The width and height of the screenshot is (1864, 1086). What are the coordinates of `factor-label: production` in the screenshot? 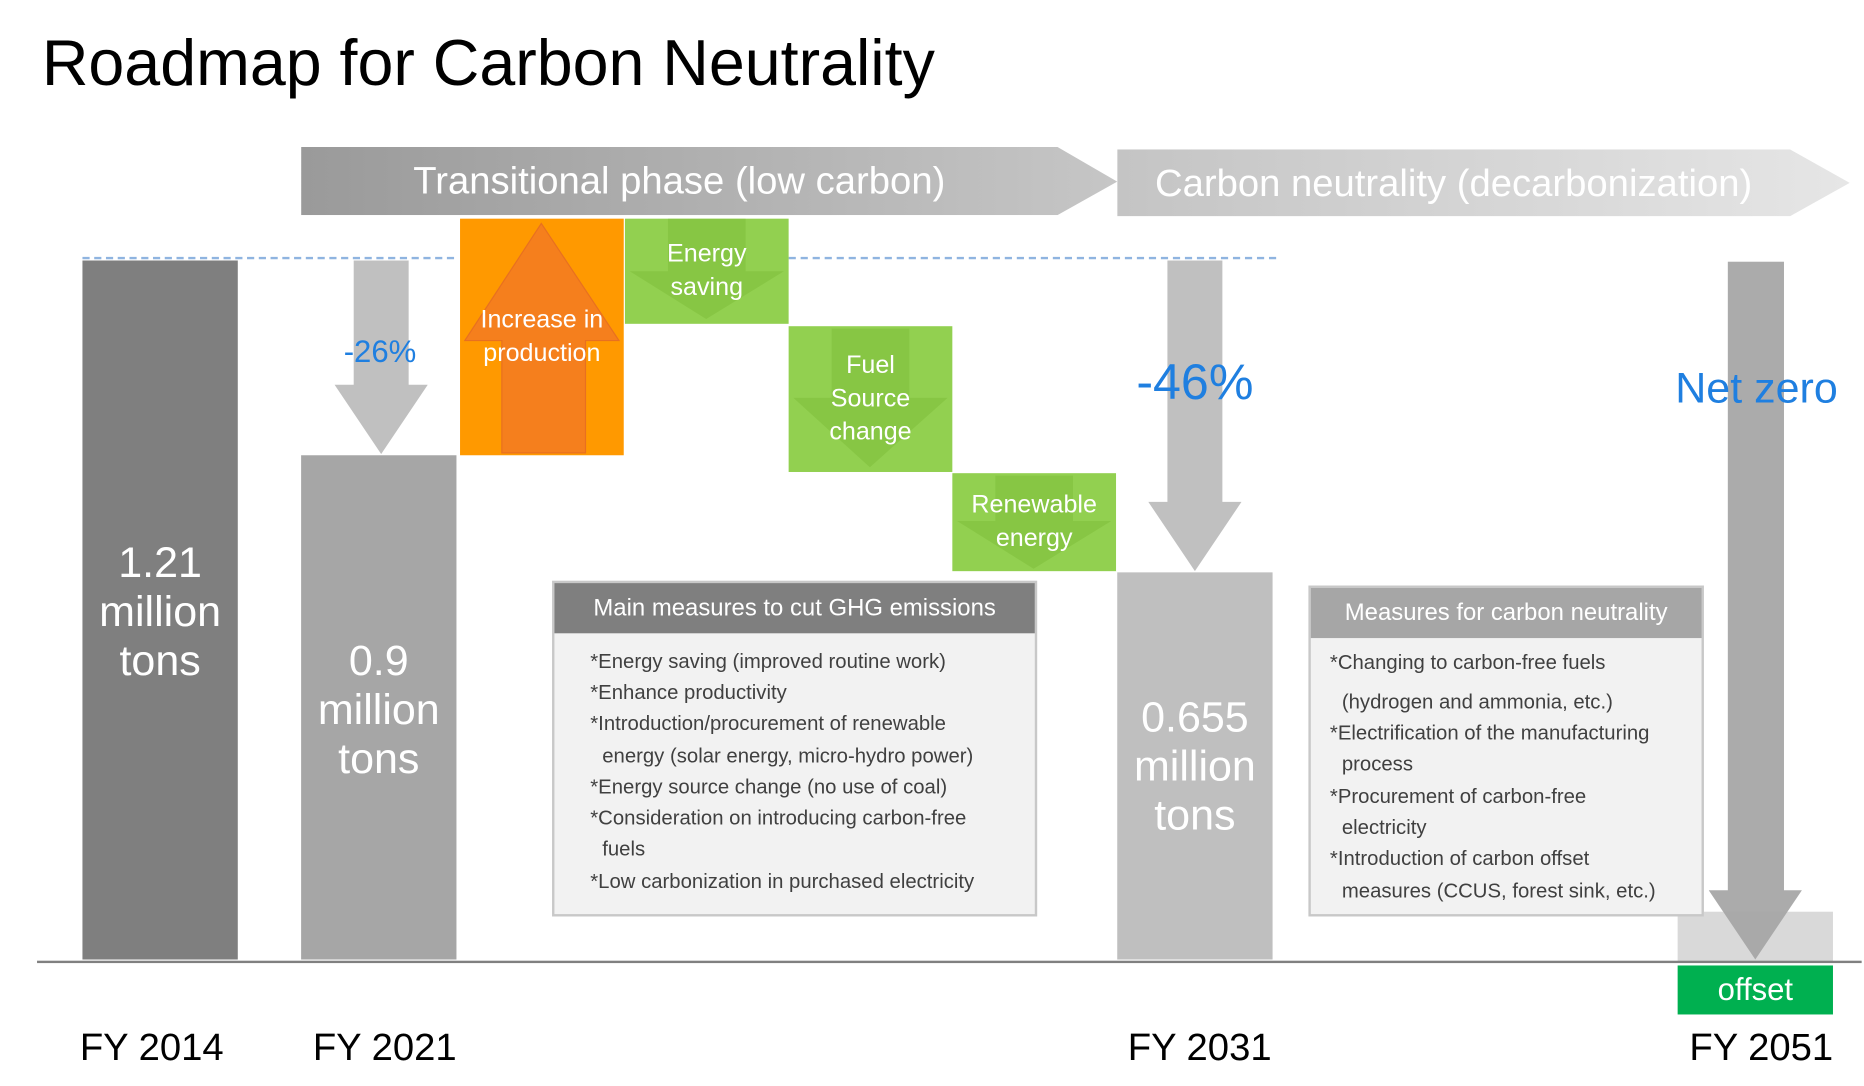 It's located at (542, 353).